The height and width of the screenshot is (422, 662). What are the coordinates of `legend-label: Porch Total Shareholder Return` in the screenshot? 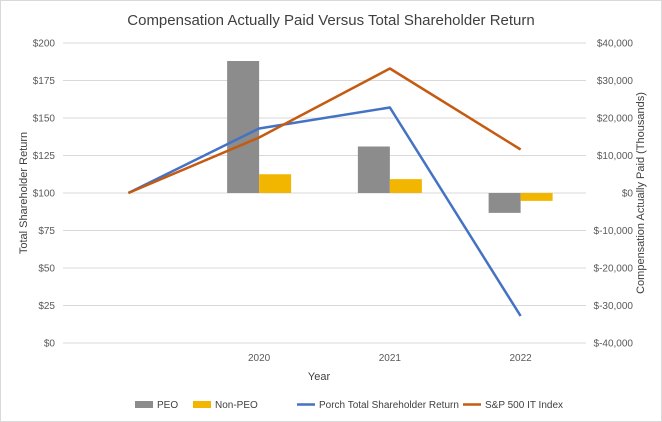 It's located at (389, 405).